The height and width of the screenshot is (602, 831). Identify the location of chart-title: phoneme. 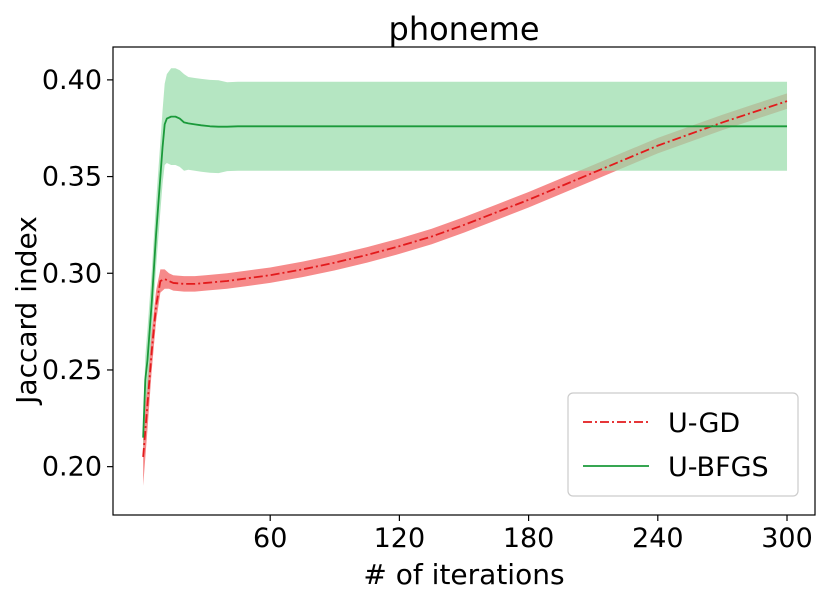
(464, 29).